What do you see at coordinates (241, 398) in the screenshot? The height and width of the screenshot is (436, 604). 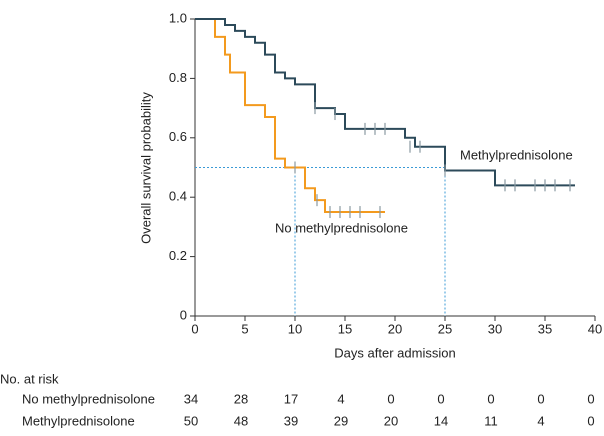 I see `risk-count: 28` at bounding box center [241, 398].